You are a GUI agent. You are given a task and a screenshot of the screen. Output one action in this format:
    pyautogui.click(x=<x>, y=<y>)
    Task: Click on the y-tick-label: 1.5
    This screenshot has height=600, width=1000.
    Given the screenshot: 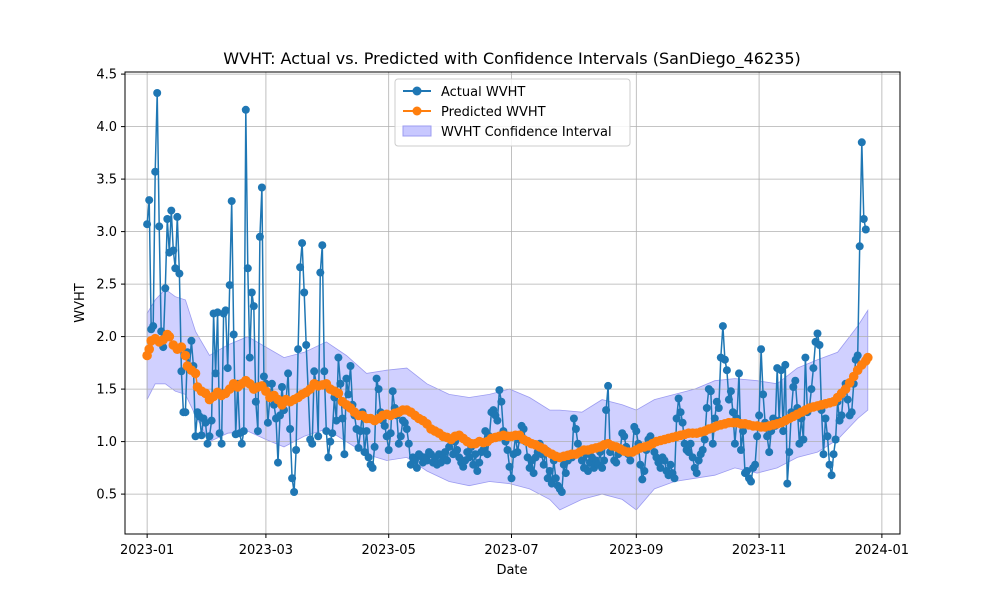 What is the action you would take?
    pyautogui.click(x=106, y=390)
    